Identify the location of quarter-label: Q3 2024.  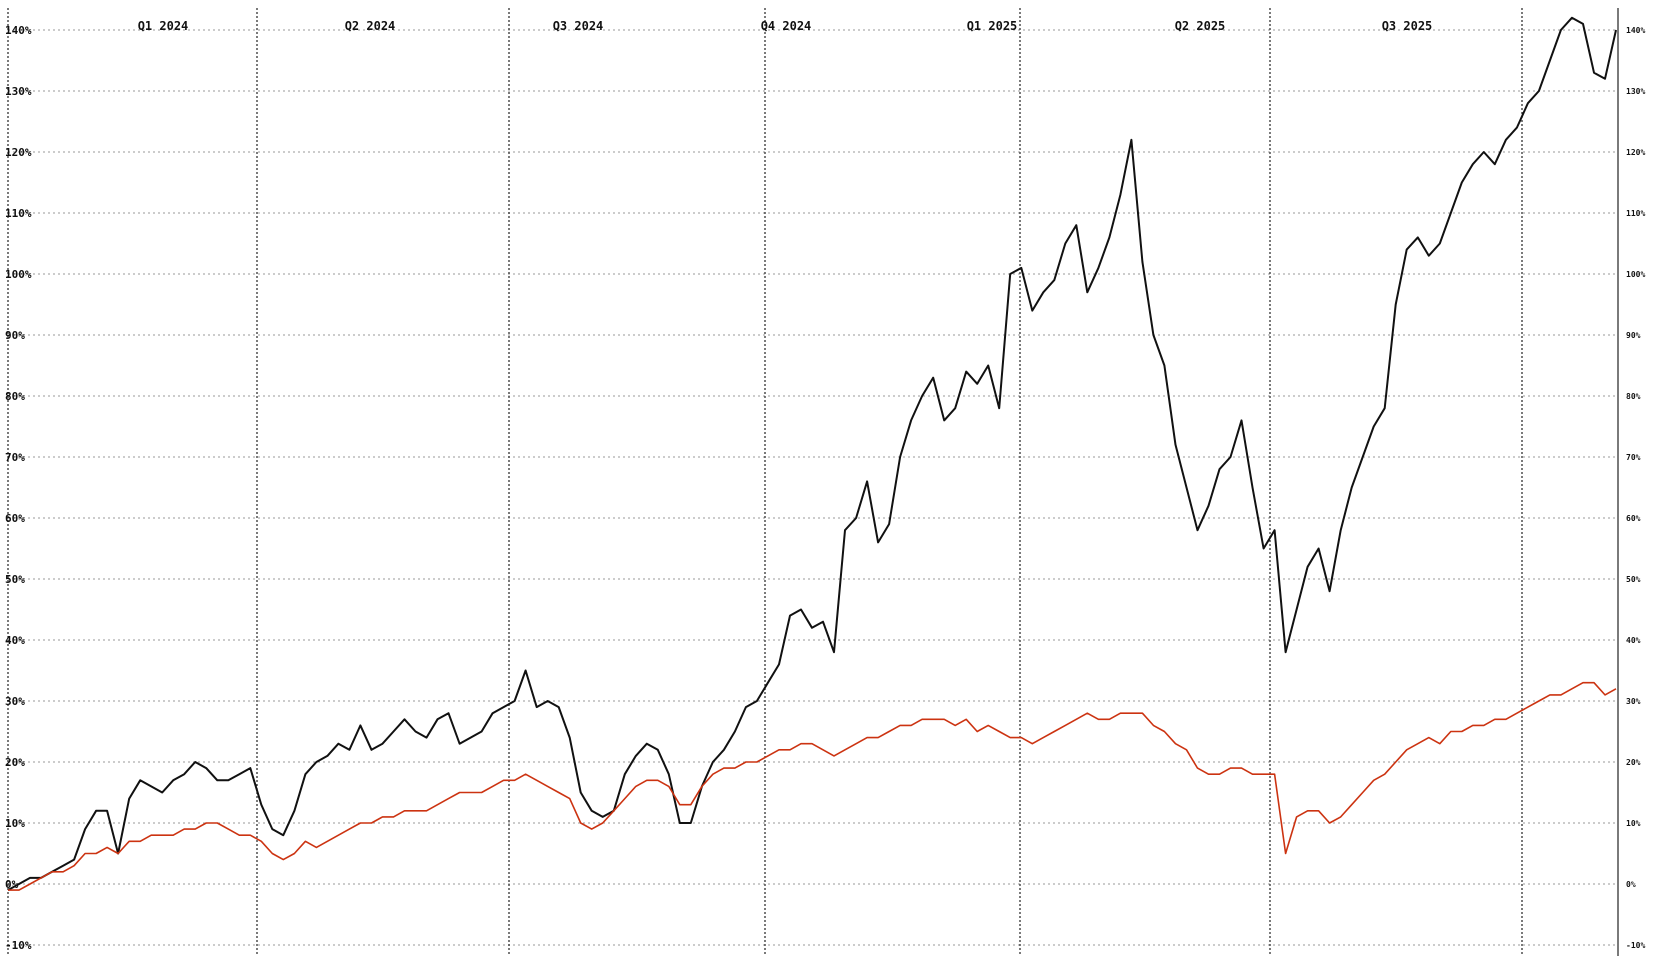
(578, 26).